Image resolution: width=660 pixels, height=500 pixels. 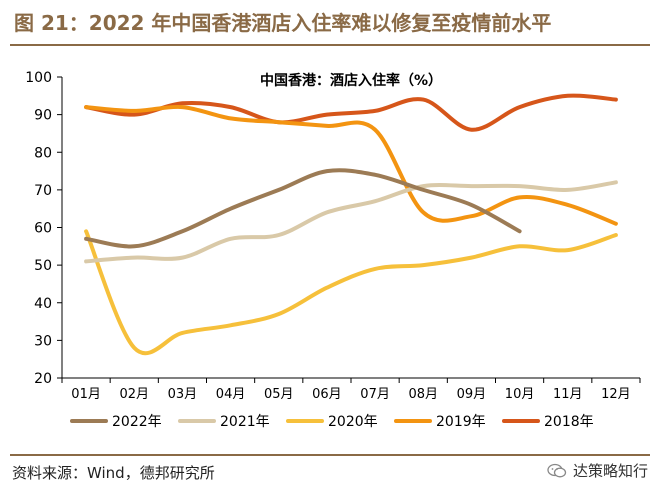 I want to click on title-rule, so click(x=330, y=45).